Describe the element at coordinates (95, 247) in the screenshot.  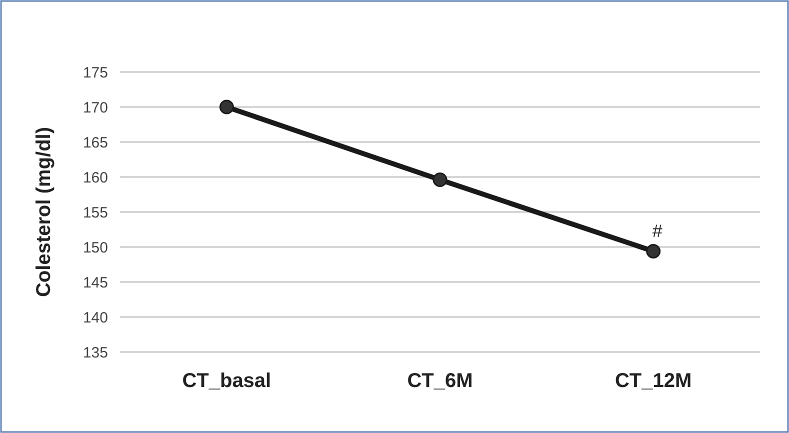
I see `y-tick-label: 150` at that location.